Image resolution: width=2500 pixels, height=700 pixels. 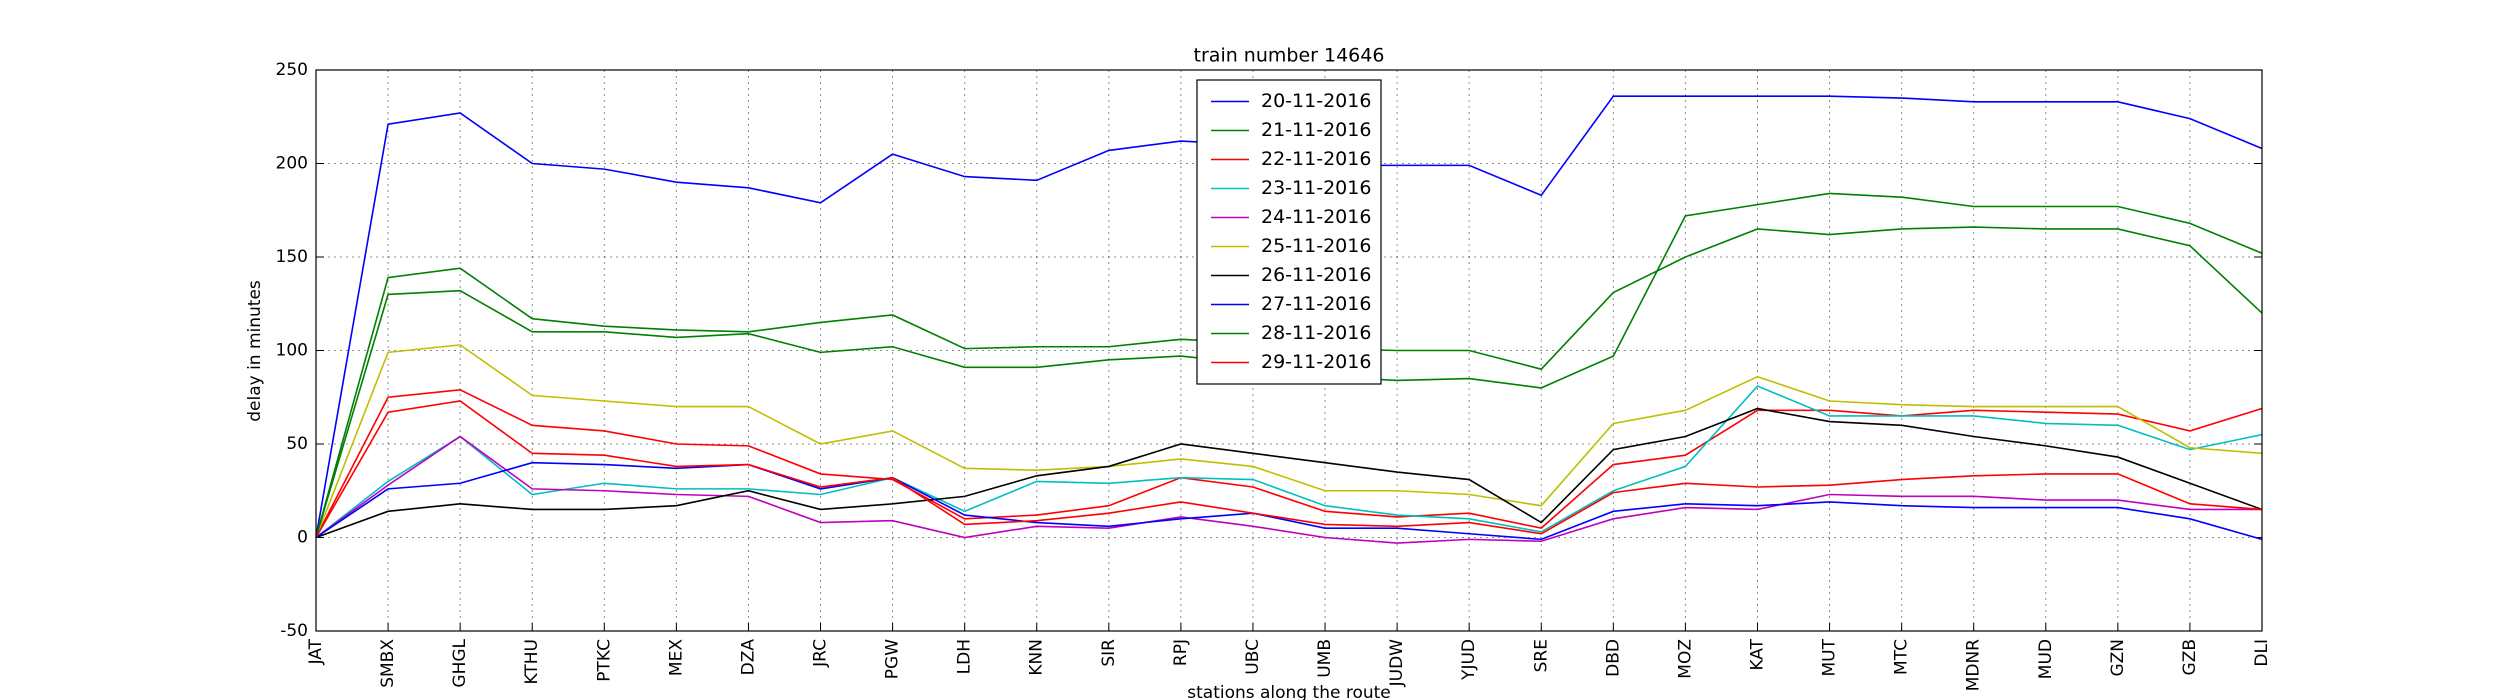 I want to click on x-tick-label: DZA, so click(x=748, y=657).